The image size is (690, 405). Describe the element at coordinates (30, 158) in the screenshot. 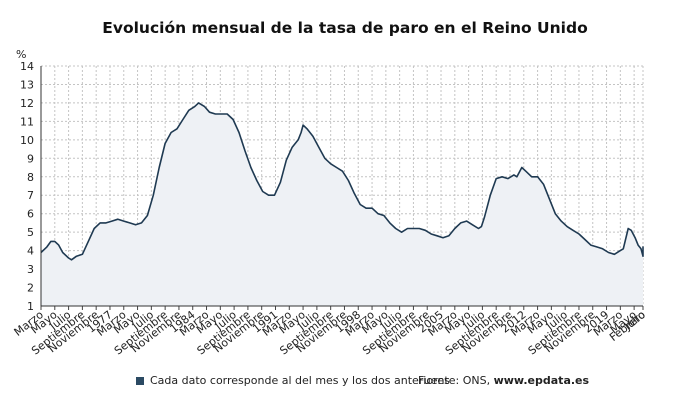

I see `y-tick-label: 9` at that location.